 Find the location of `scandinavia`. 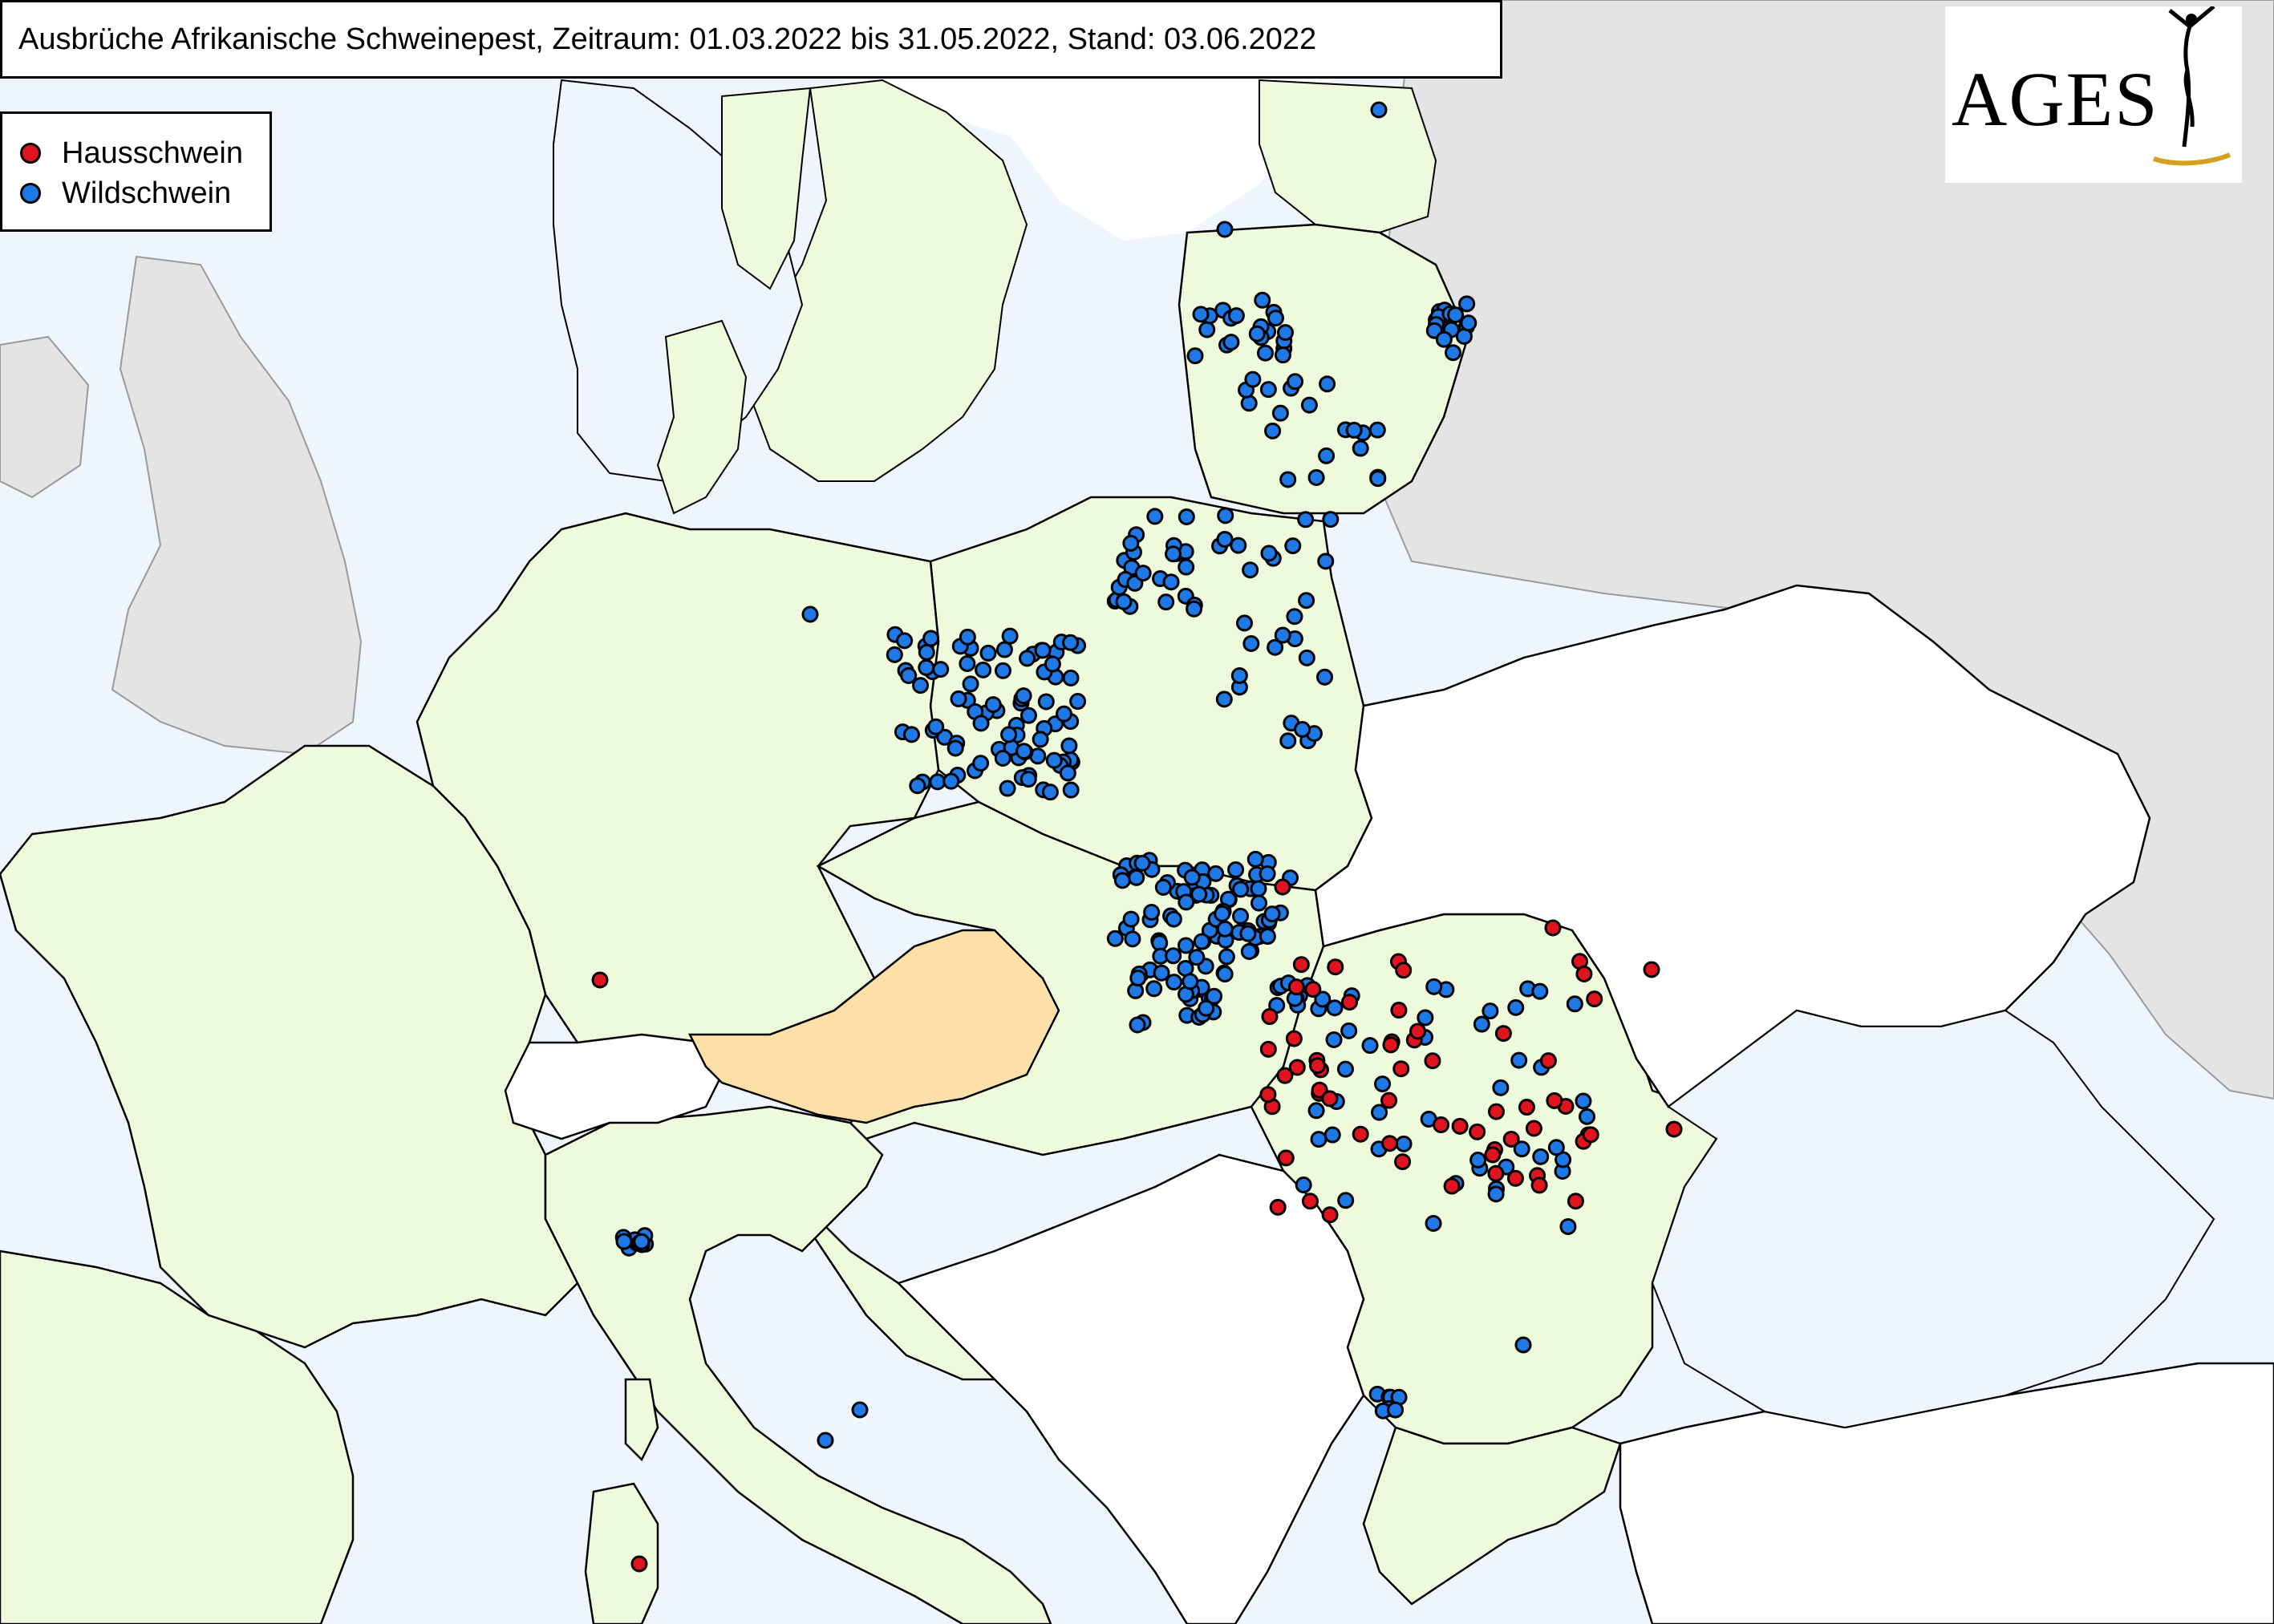

scandinavia is located at coordinates (995, 281).